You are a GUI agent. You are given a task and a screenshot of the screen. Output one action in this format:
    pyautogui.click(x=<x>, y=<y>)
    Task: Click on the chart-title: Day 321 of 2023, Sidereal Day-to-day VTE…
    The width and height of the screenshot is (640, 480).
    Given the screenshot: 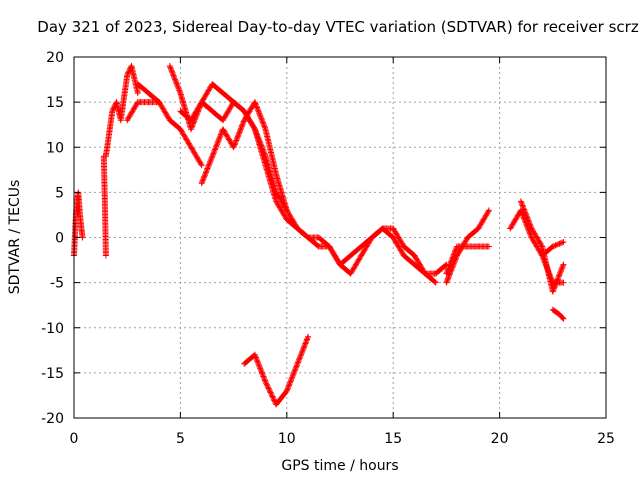 What is the action you would take?
    pyautogui.click(x=338, y=27)
    